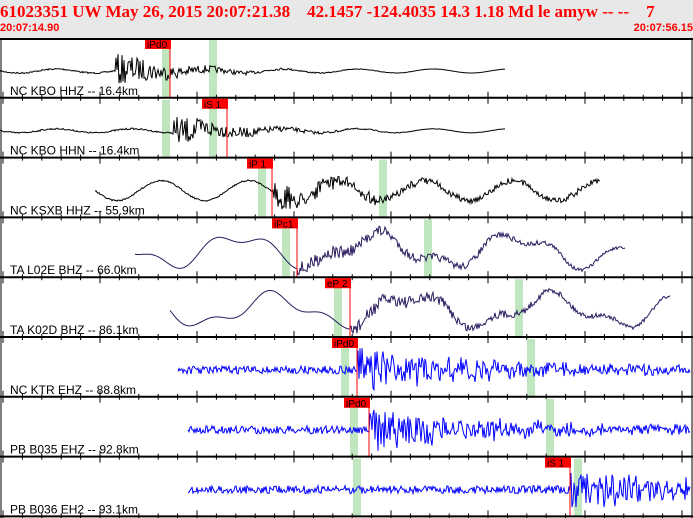 The image size is (693, 518). Describe the element at coordinates (73, 270) in the screenshot. I see `station-label: TA L02E BHZ -- 66.0km` at that location.